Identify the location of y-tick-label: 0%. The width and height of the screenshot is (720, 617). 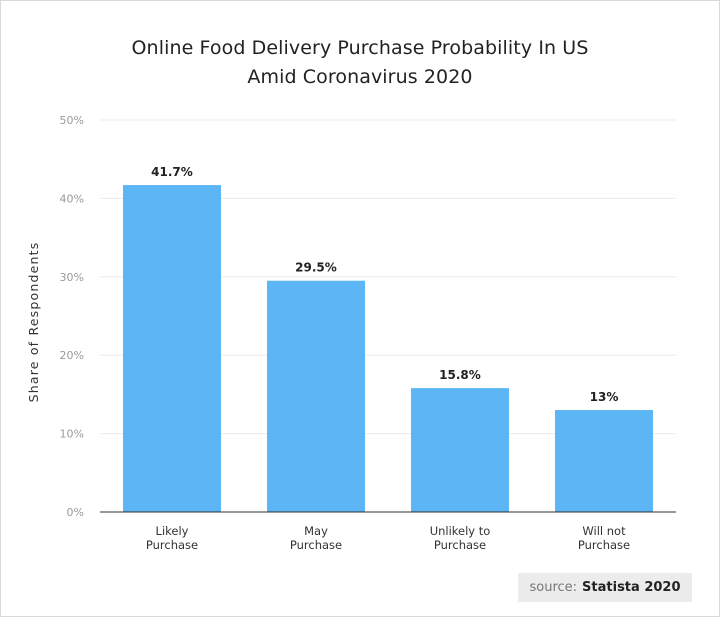
(75, 512).